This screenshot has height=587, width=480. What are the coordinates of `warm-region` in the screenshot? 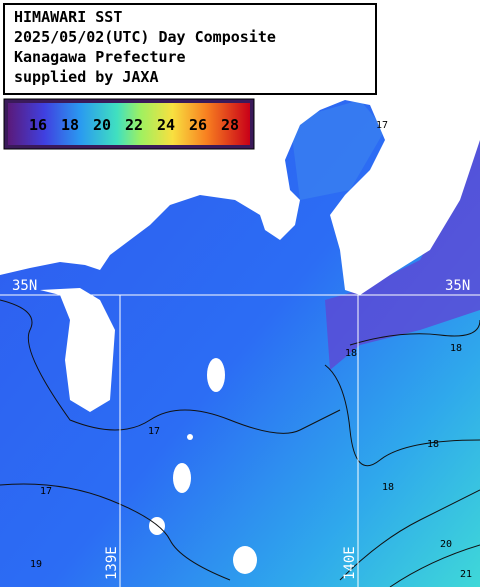 It's located at (402, 255).